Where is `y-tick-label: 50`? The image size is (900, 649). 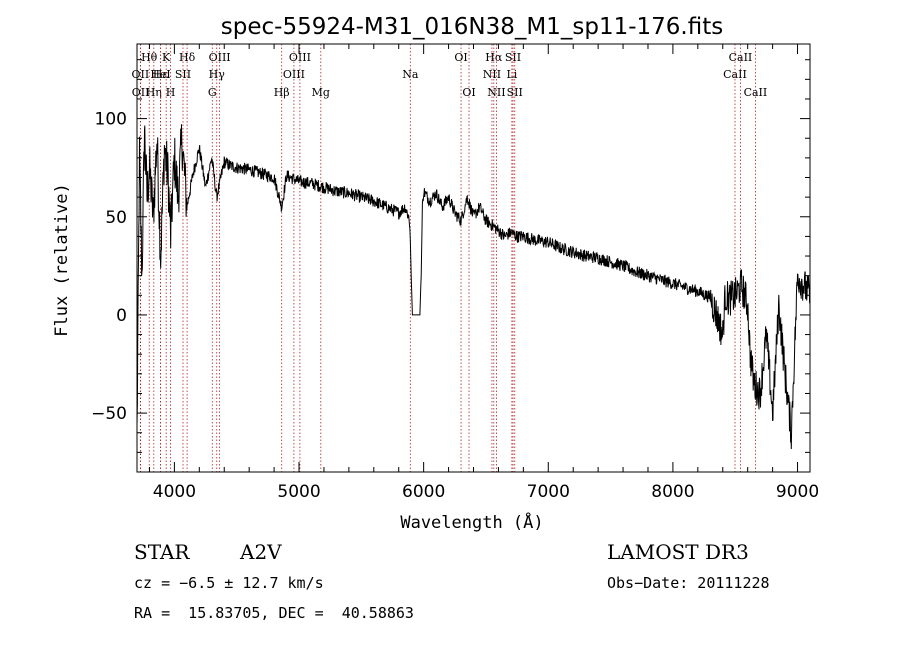 y-tick-label: 50 is located at coordinates (116, 218).